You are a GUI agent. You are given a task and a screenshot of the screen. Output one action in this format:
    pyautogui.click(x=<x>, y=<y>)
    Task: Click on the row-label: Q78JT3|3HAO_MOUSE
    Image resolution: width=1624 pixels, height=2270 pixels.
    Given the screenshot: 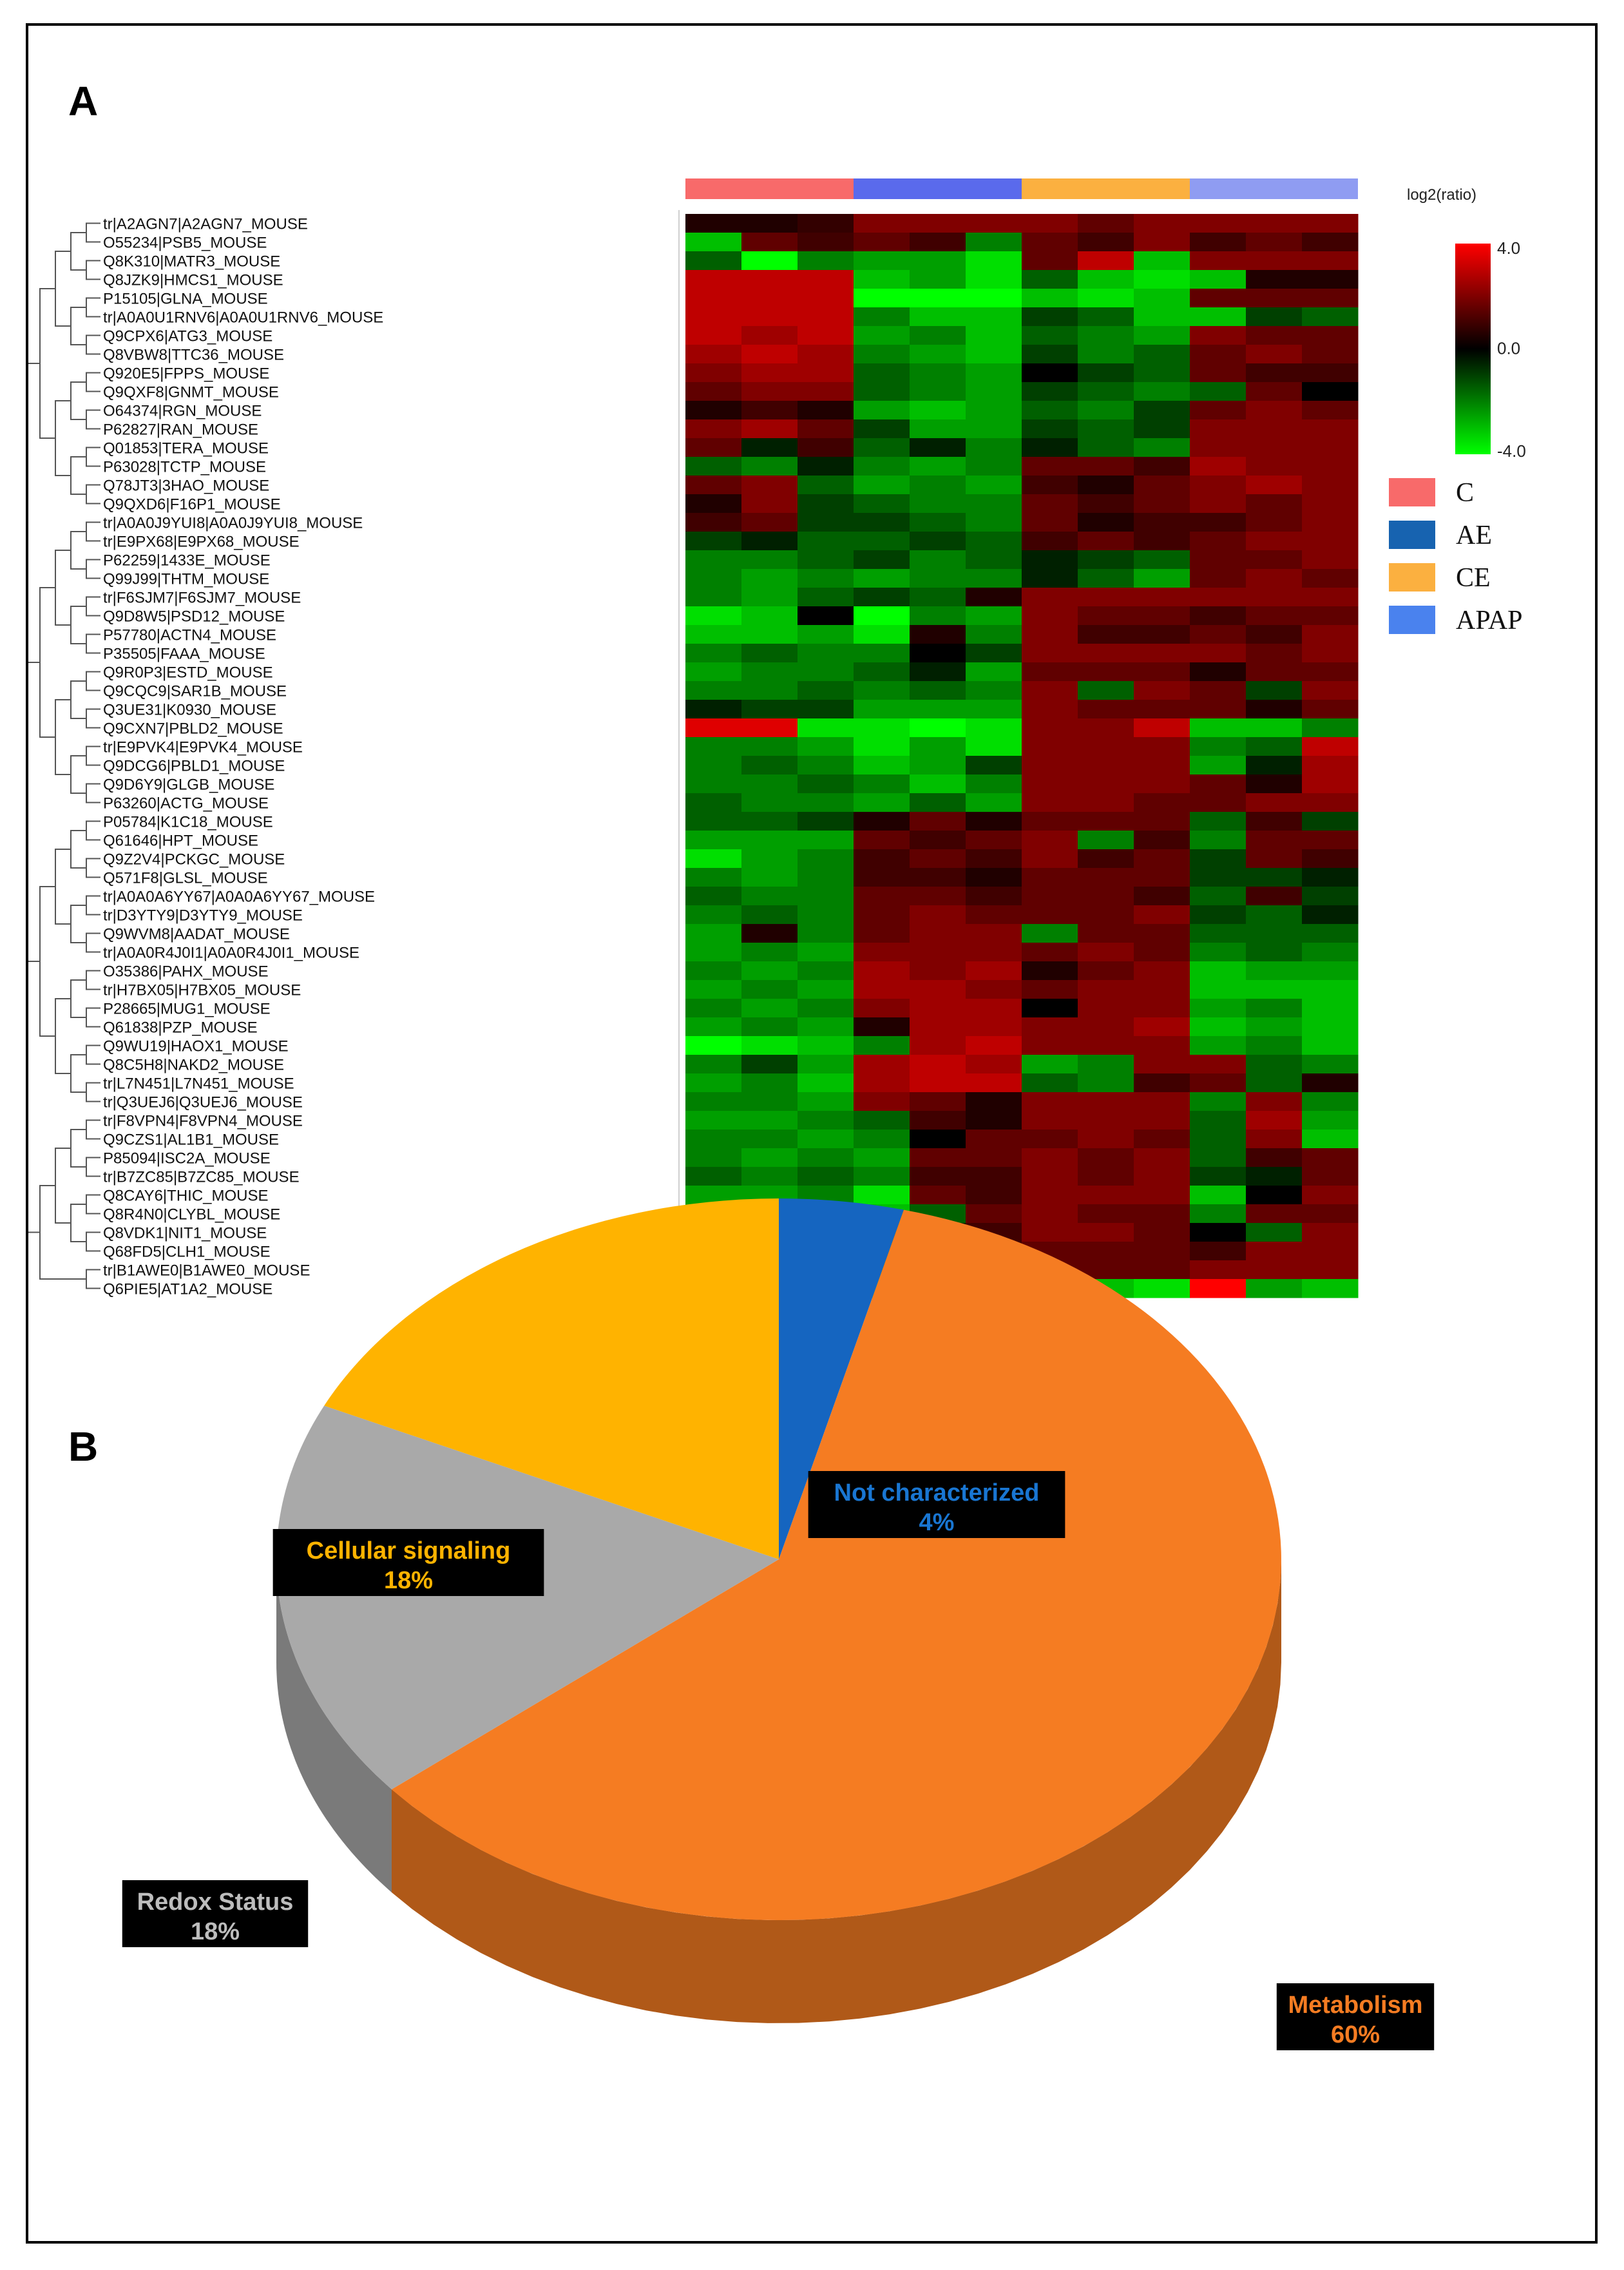 What is the action you would take?
    pyautogui.click(x=186, y=486)
    